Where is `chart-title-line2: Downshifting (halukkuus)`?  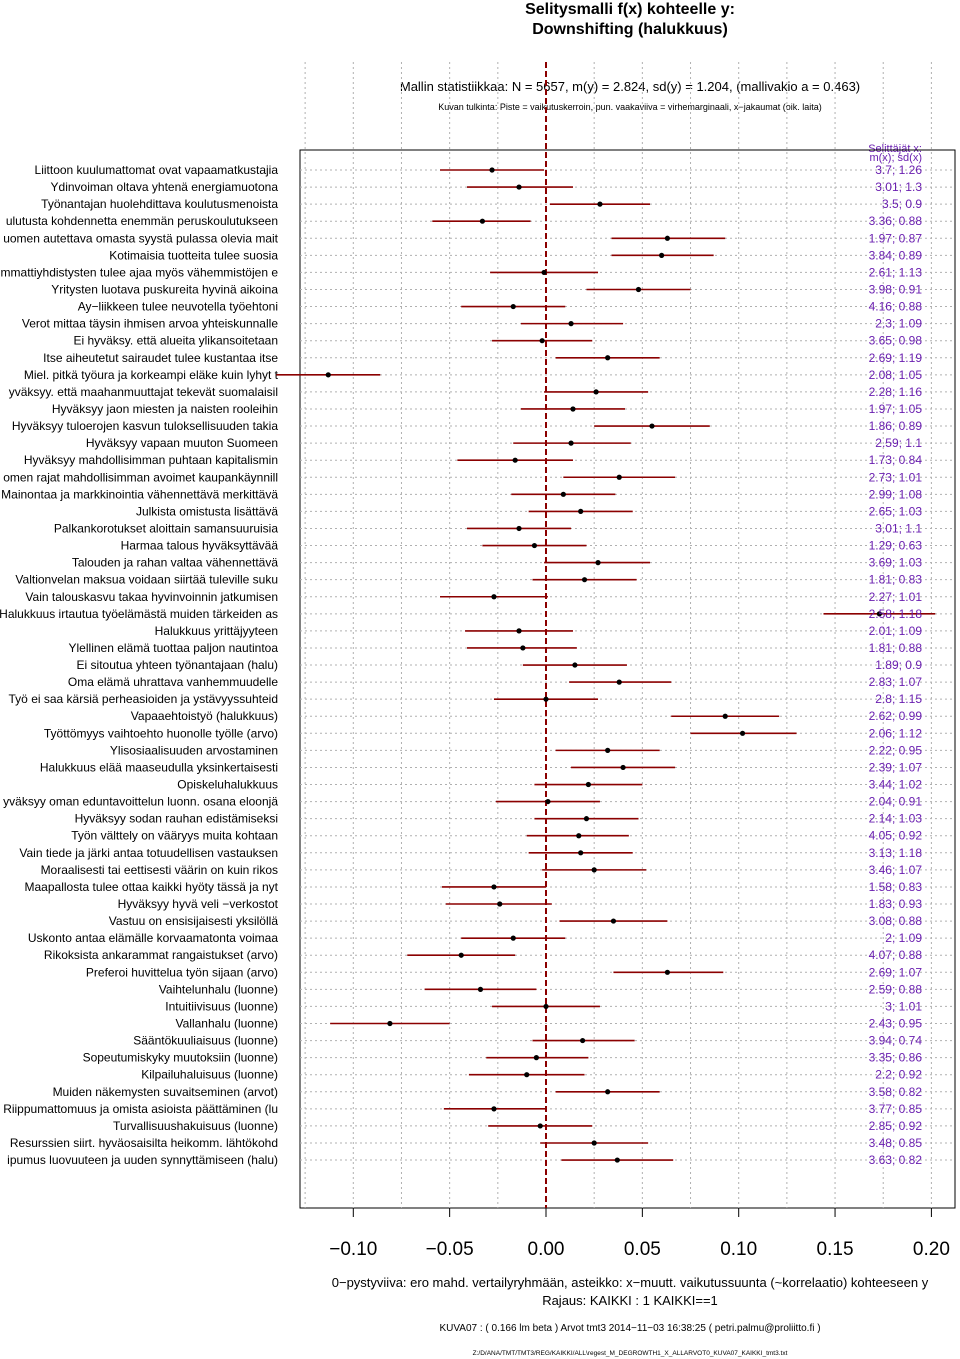
chart-title-line2: Downshifting (halukkuus) is located at coordinates (630, 29).